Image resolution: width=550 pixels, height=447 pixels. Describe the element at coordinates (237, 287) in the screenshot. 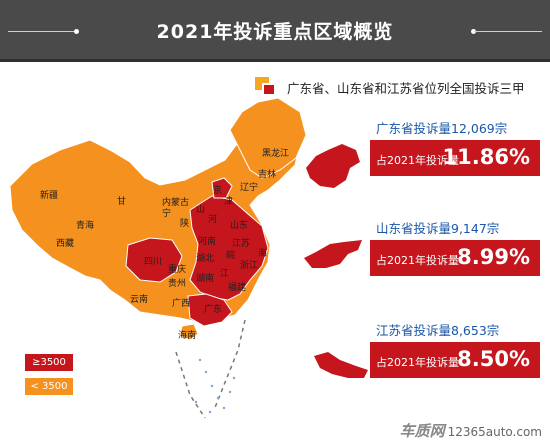

I see `label-fujian: 福建` at that location.